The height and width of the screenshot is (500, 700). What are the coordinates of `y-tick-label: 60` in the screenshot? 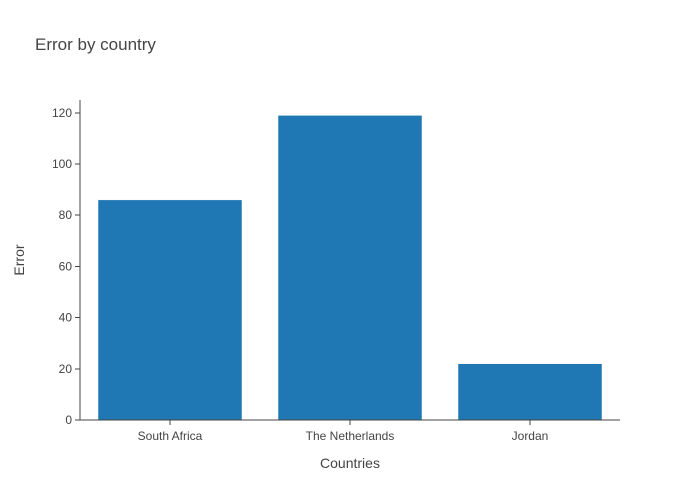 It's located at (66, 266).